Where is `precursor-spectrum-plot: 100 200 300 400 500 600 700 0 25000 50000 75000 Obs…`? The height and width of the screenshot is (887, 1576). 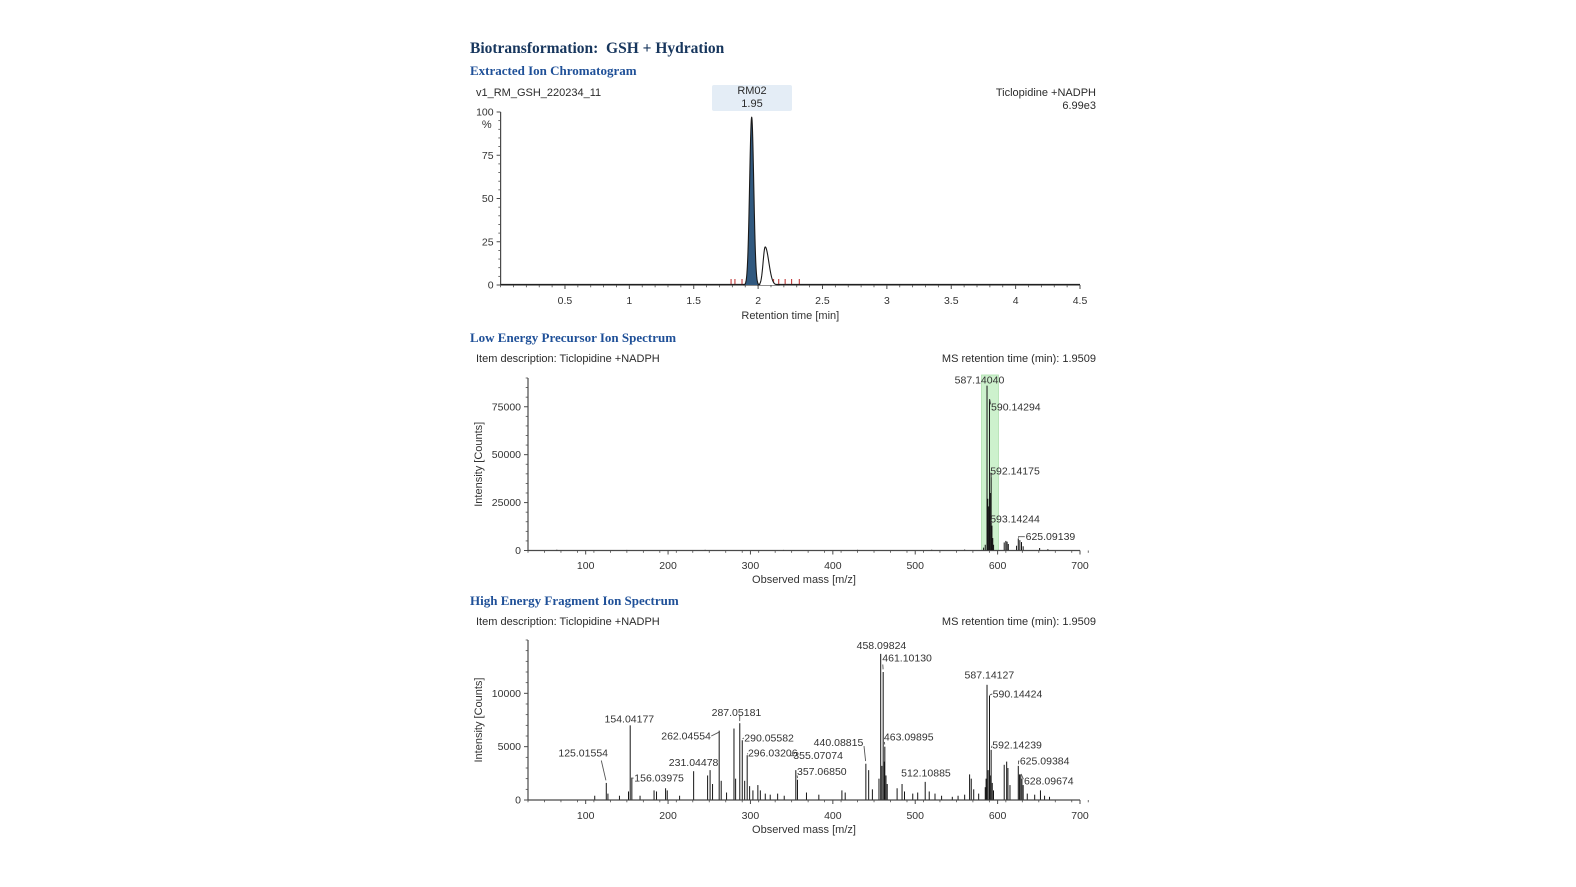
precursor-spectrum-plot: 100 200 300 400 500 600 700 0 25000 50000 75000 Obs… is located at coordinates (781, 480).